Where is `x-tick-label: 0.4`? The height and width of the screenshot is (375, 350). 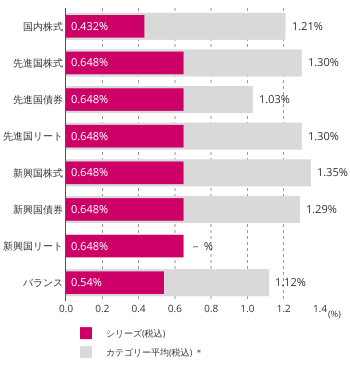
x-tick-label: 0.4 is located at coordinates (139, 308).